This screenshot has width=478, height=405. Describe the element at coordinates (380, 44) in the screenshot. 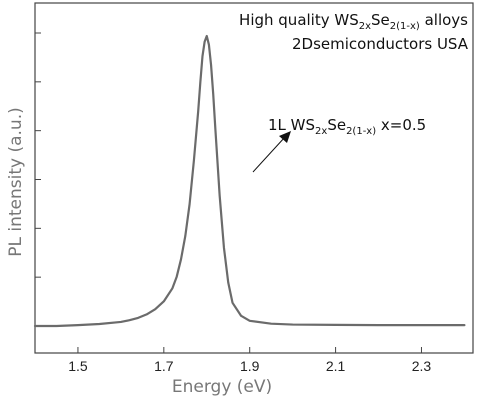

I see `top-annotation-line2: 2Dsemiconductors USA` at that location.